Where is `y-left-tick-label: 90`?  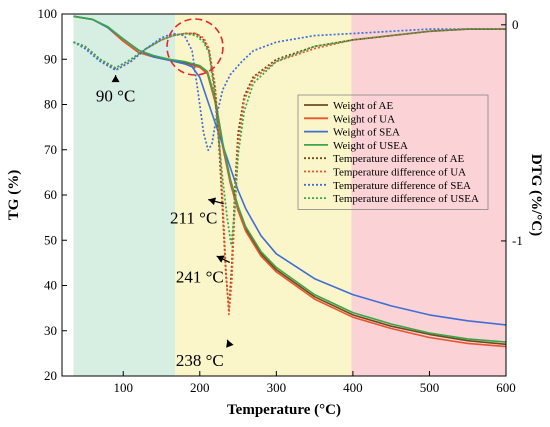 y-left-tick-label: 90 is located at coordinates (50, 58).